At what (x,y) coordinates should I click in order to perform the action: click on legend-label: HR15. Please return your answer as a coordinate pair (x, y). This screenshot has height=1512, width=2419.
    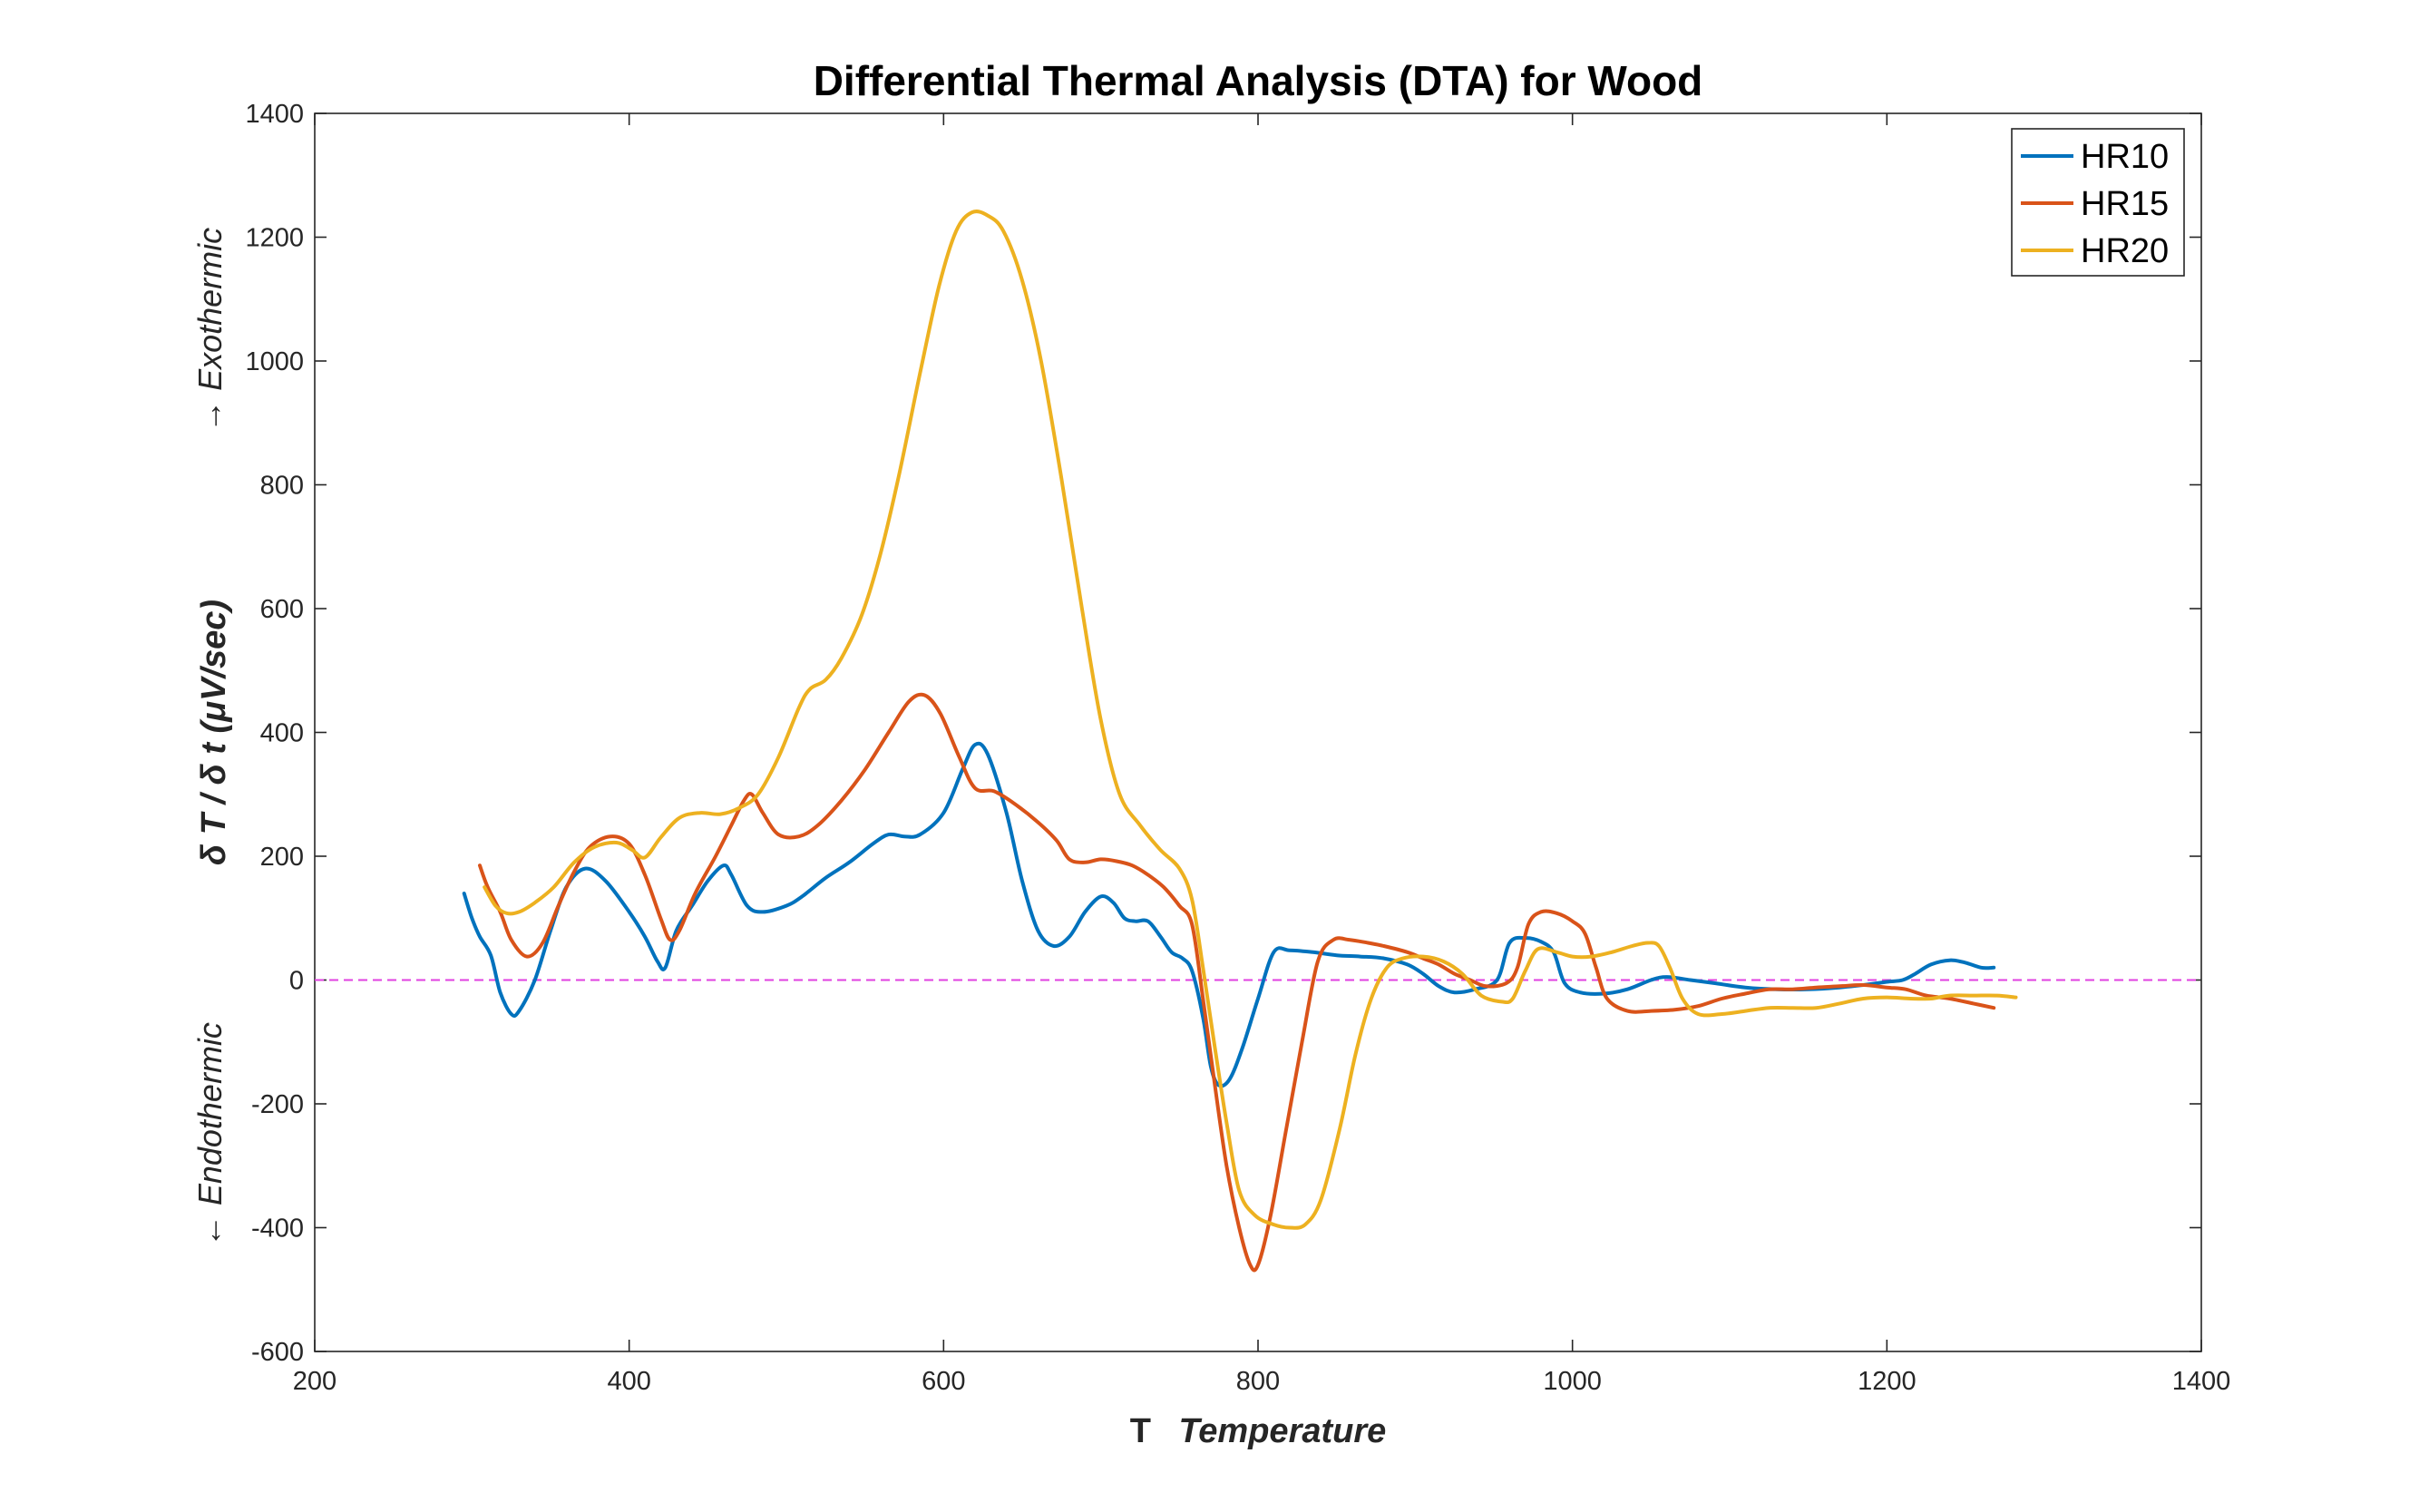
    Looking at the image, I should click on (2125, 204).